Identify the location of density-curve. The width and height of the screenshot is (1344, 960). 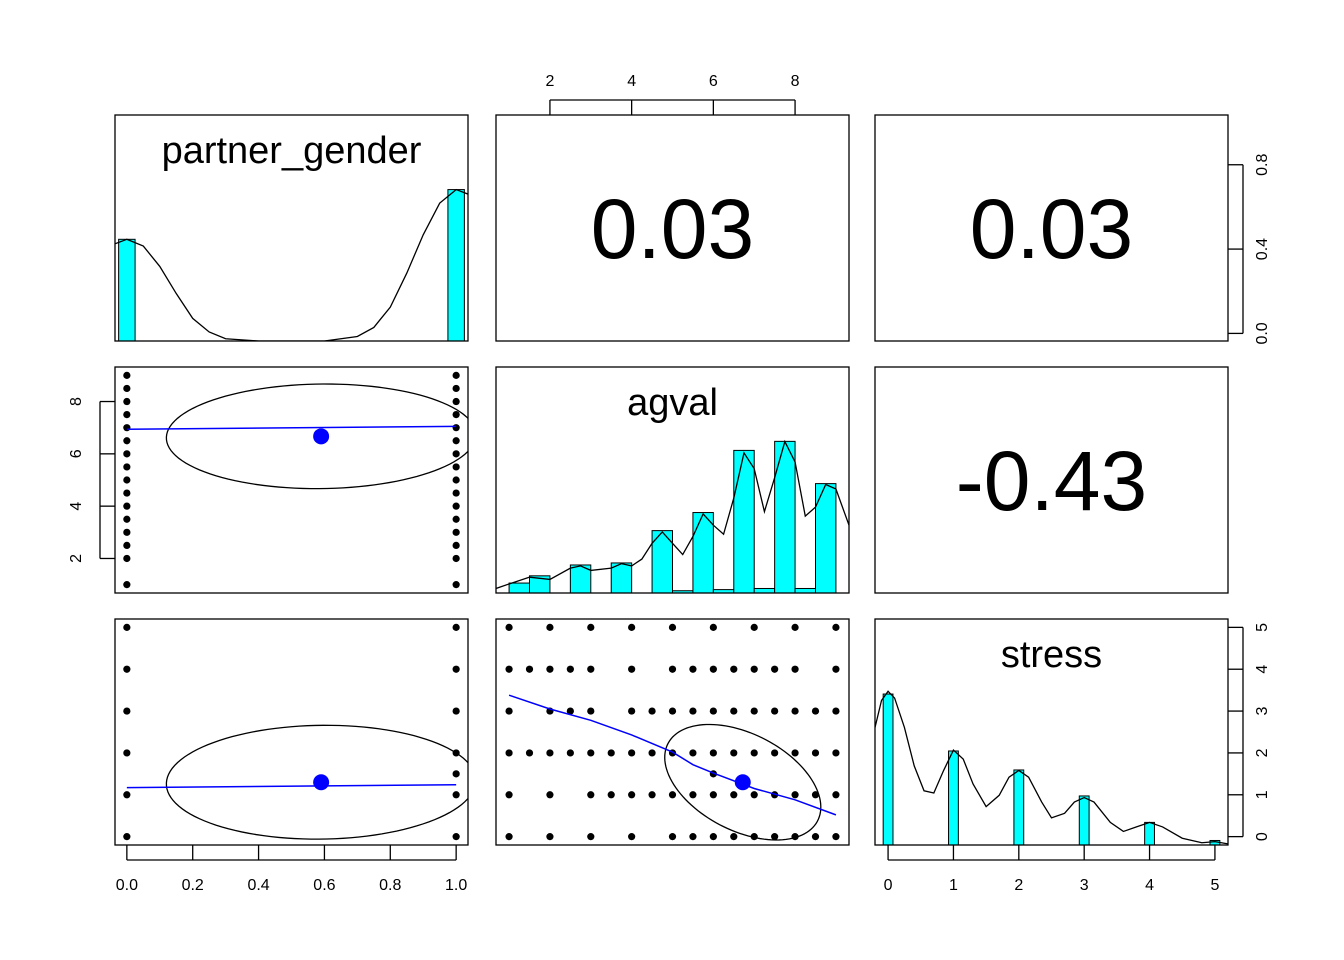
(1051, 767).